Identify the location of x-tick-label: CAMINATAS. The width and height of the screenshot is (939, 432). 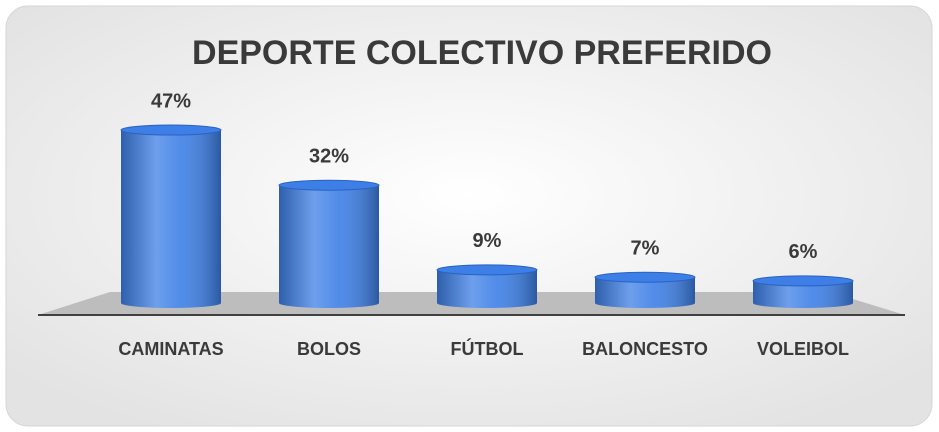
(170, 349).